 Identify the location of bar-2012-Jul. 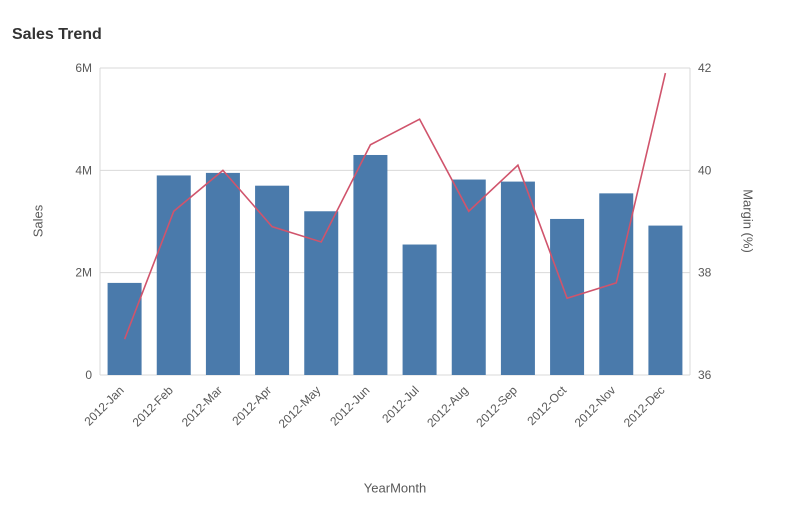
(419, 309).